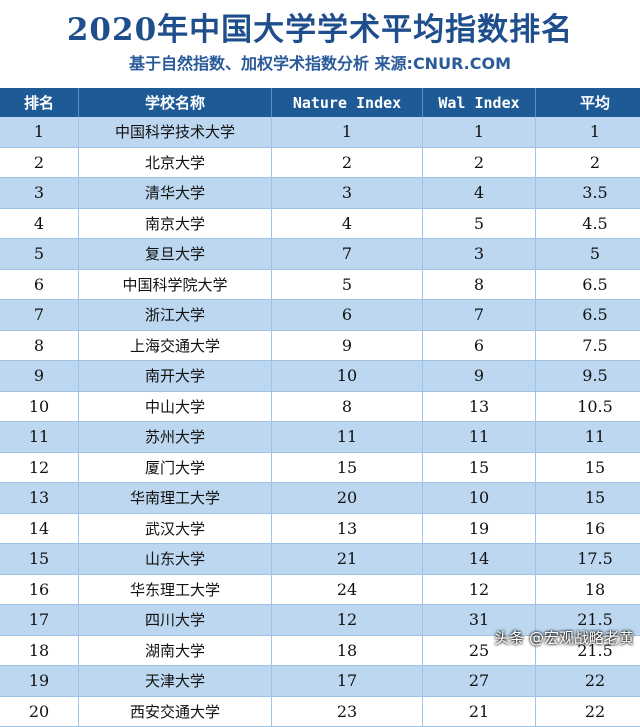 The width and height of the screenshot is (640, 727). Describe the element at coordinates (347, 589) in the screenshot. I see `nature-index-cell: 24` at that location.